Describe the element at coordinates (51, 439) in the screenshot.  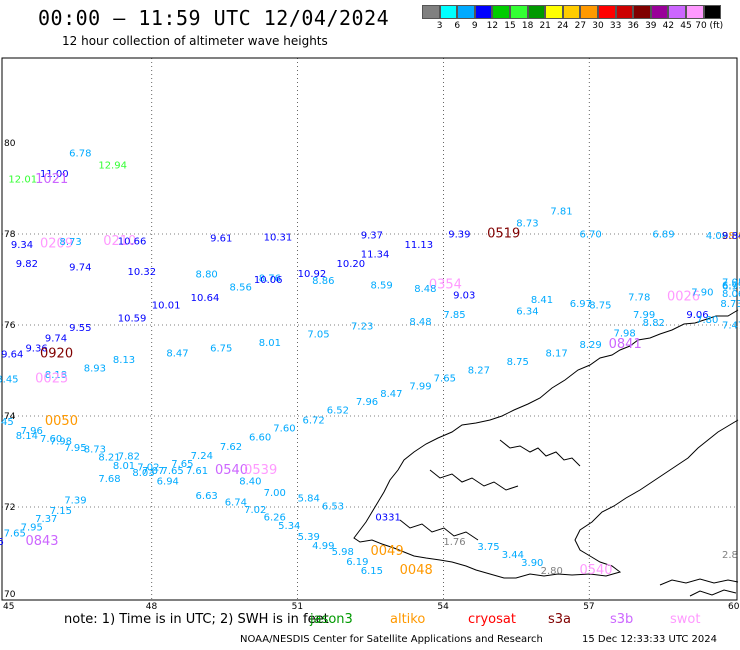
I see `wave-height-value: 7.60` at that location.